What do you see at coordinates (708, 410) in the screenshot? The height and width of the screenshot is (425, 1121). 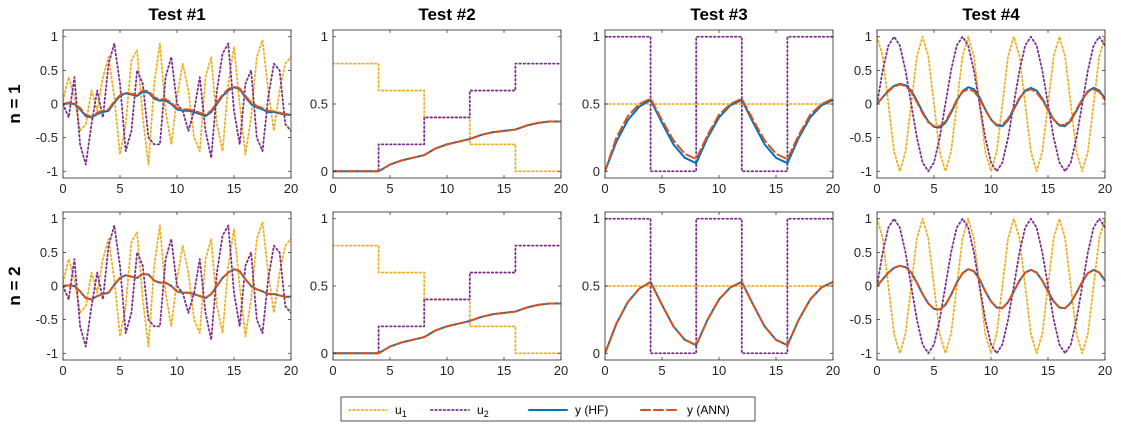 I see `legend-label-y-ann: y (ANN)` at bounding box center [708, 410].